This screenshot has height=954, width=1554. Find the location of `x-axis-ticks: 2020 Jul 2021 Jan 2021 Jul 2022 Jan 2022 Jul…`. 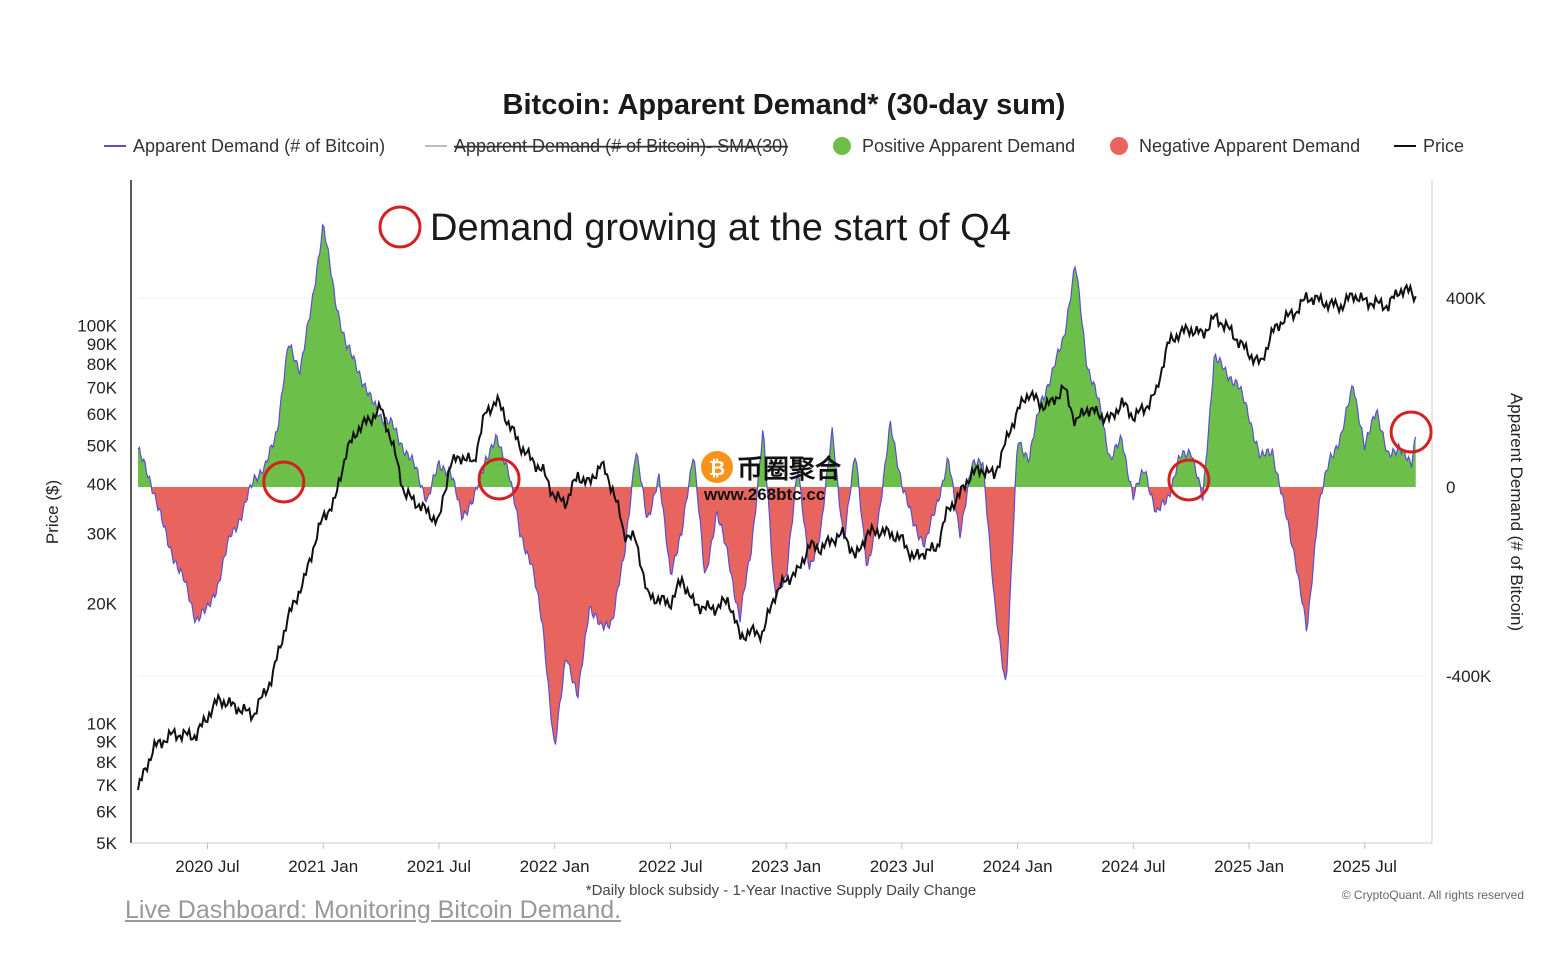

x-axis-ticks: 2020 Jul 2021 Jan 2021 Jul 2022 Jan 2022 Jul… is located at coordinates (786, 859).